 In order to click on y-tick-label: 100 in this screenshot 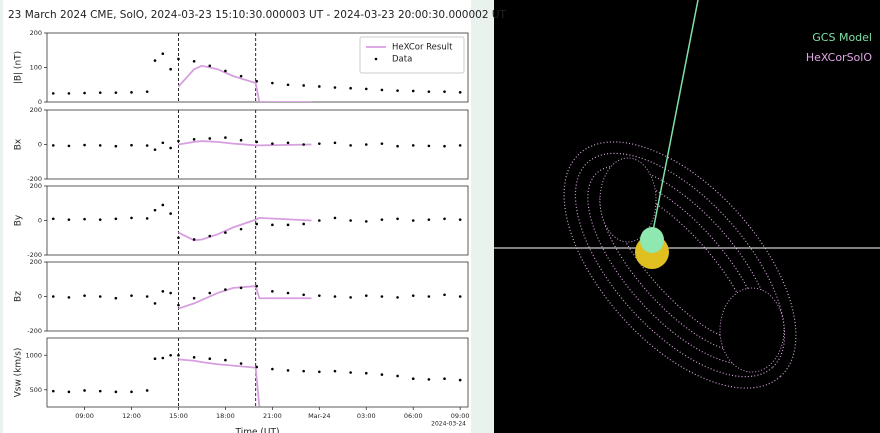, I will do `click(36, 68)`.